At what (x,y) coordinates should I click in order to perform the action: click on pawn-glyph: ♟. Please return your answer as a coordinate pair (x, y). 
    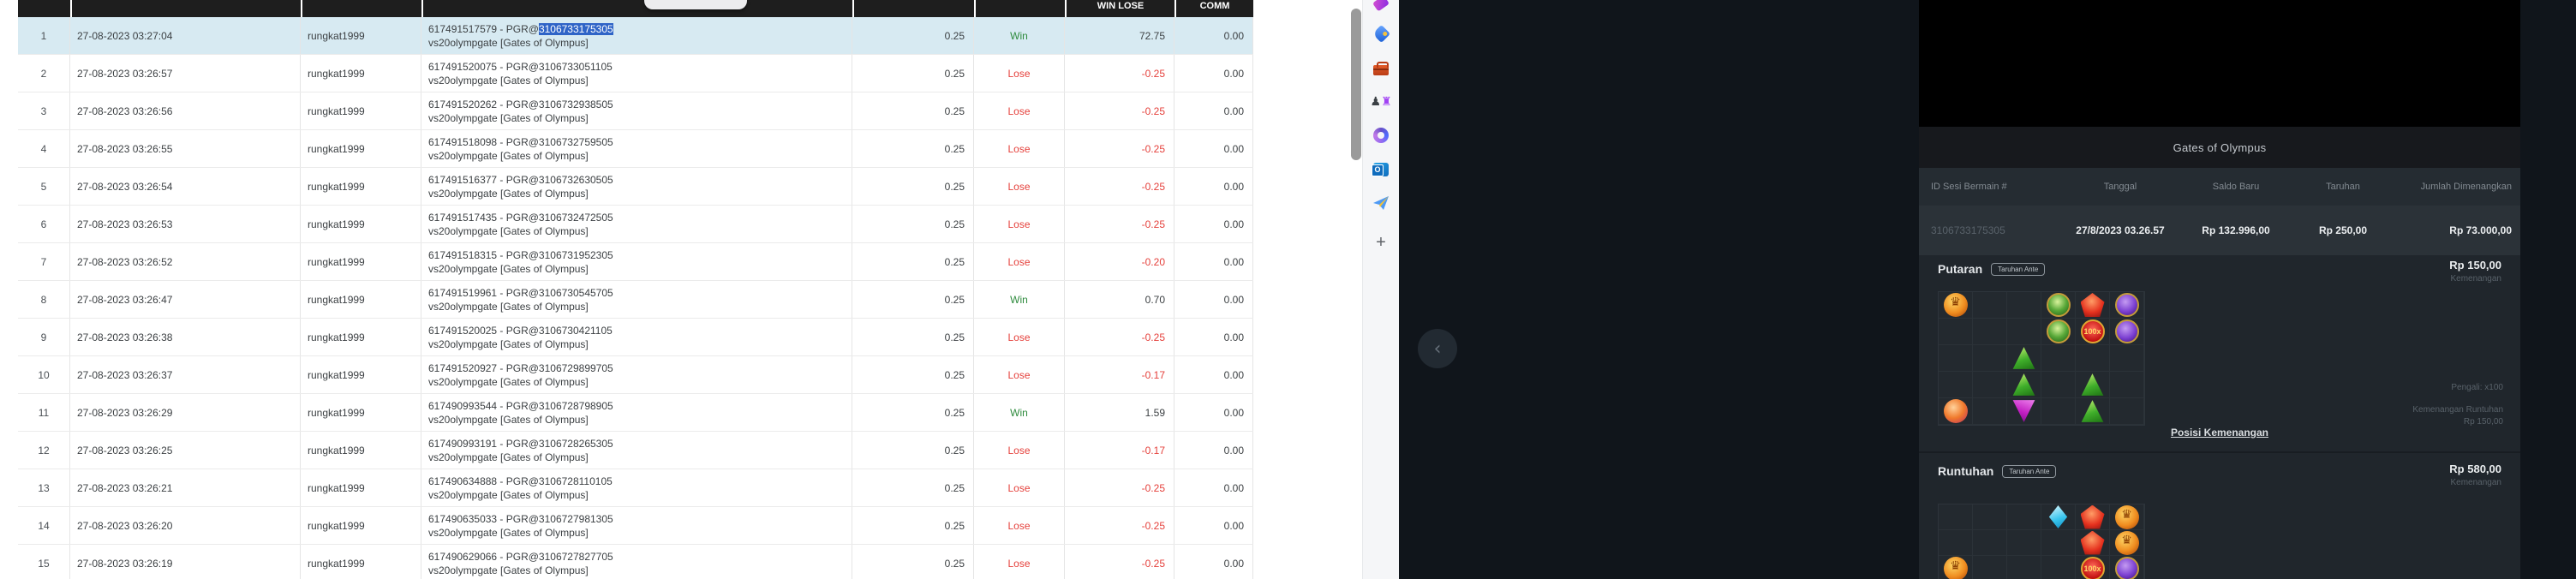
    Looking at the image, I should click on (1375, 102).